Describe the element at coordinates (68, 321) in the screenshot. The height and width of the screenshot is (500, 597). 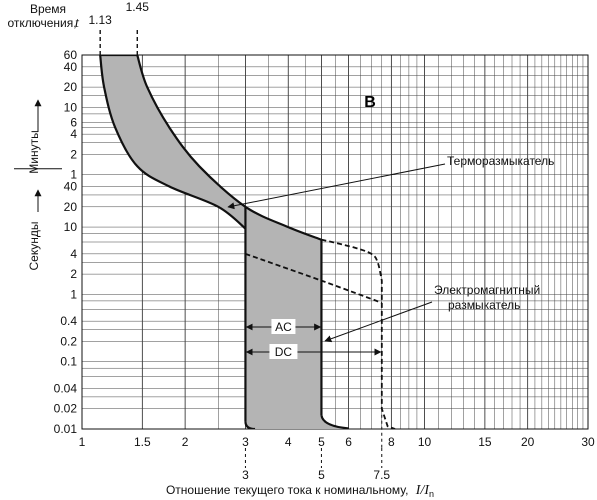
I see `y-tick-label-seconds: 0.4` at that location.